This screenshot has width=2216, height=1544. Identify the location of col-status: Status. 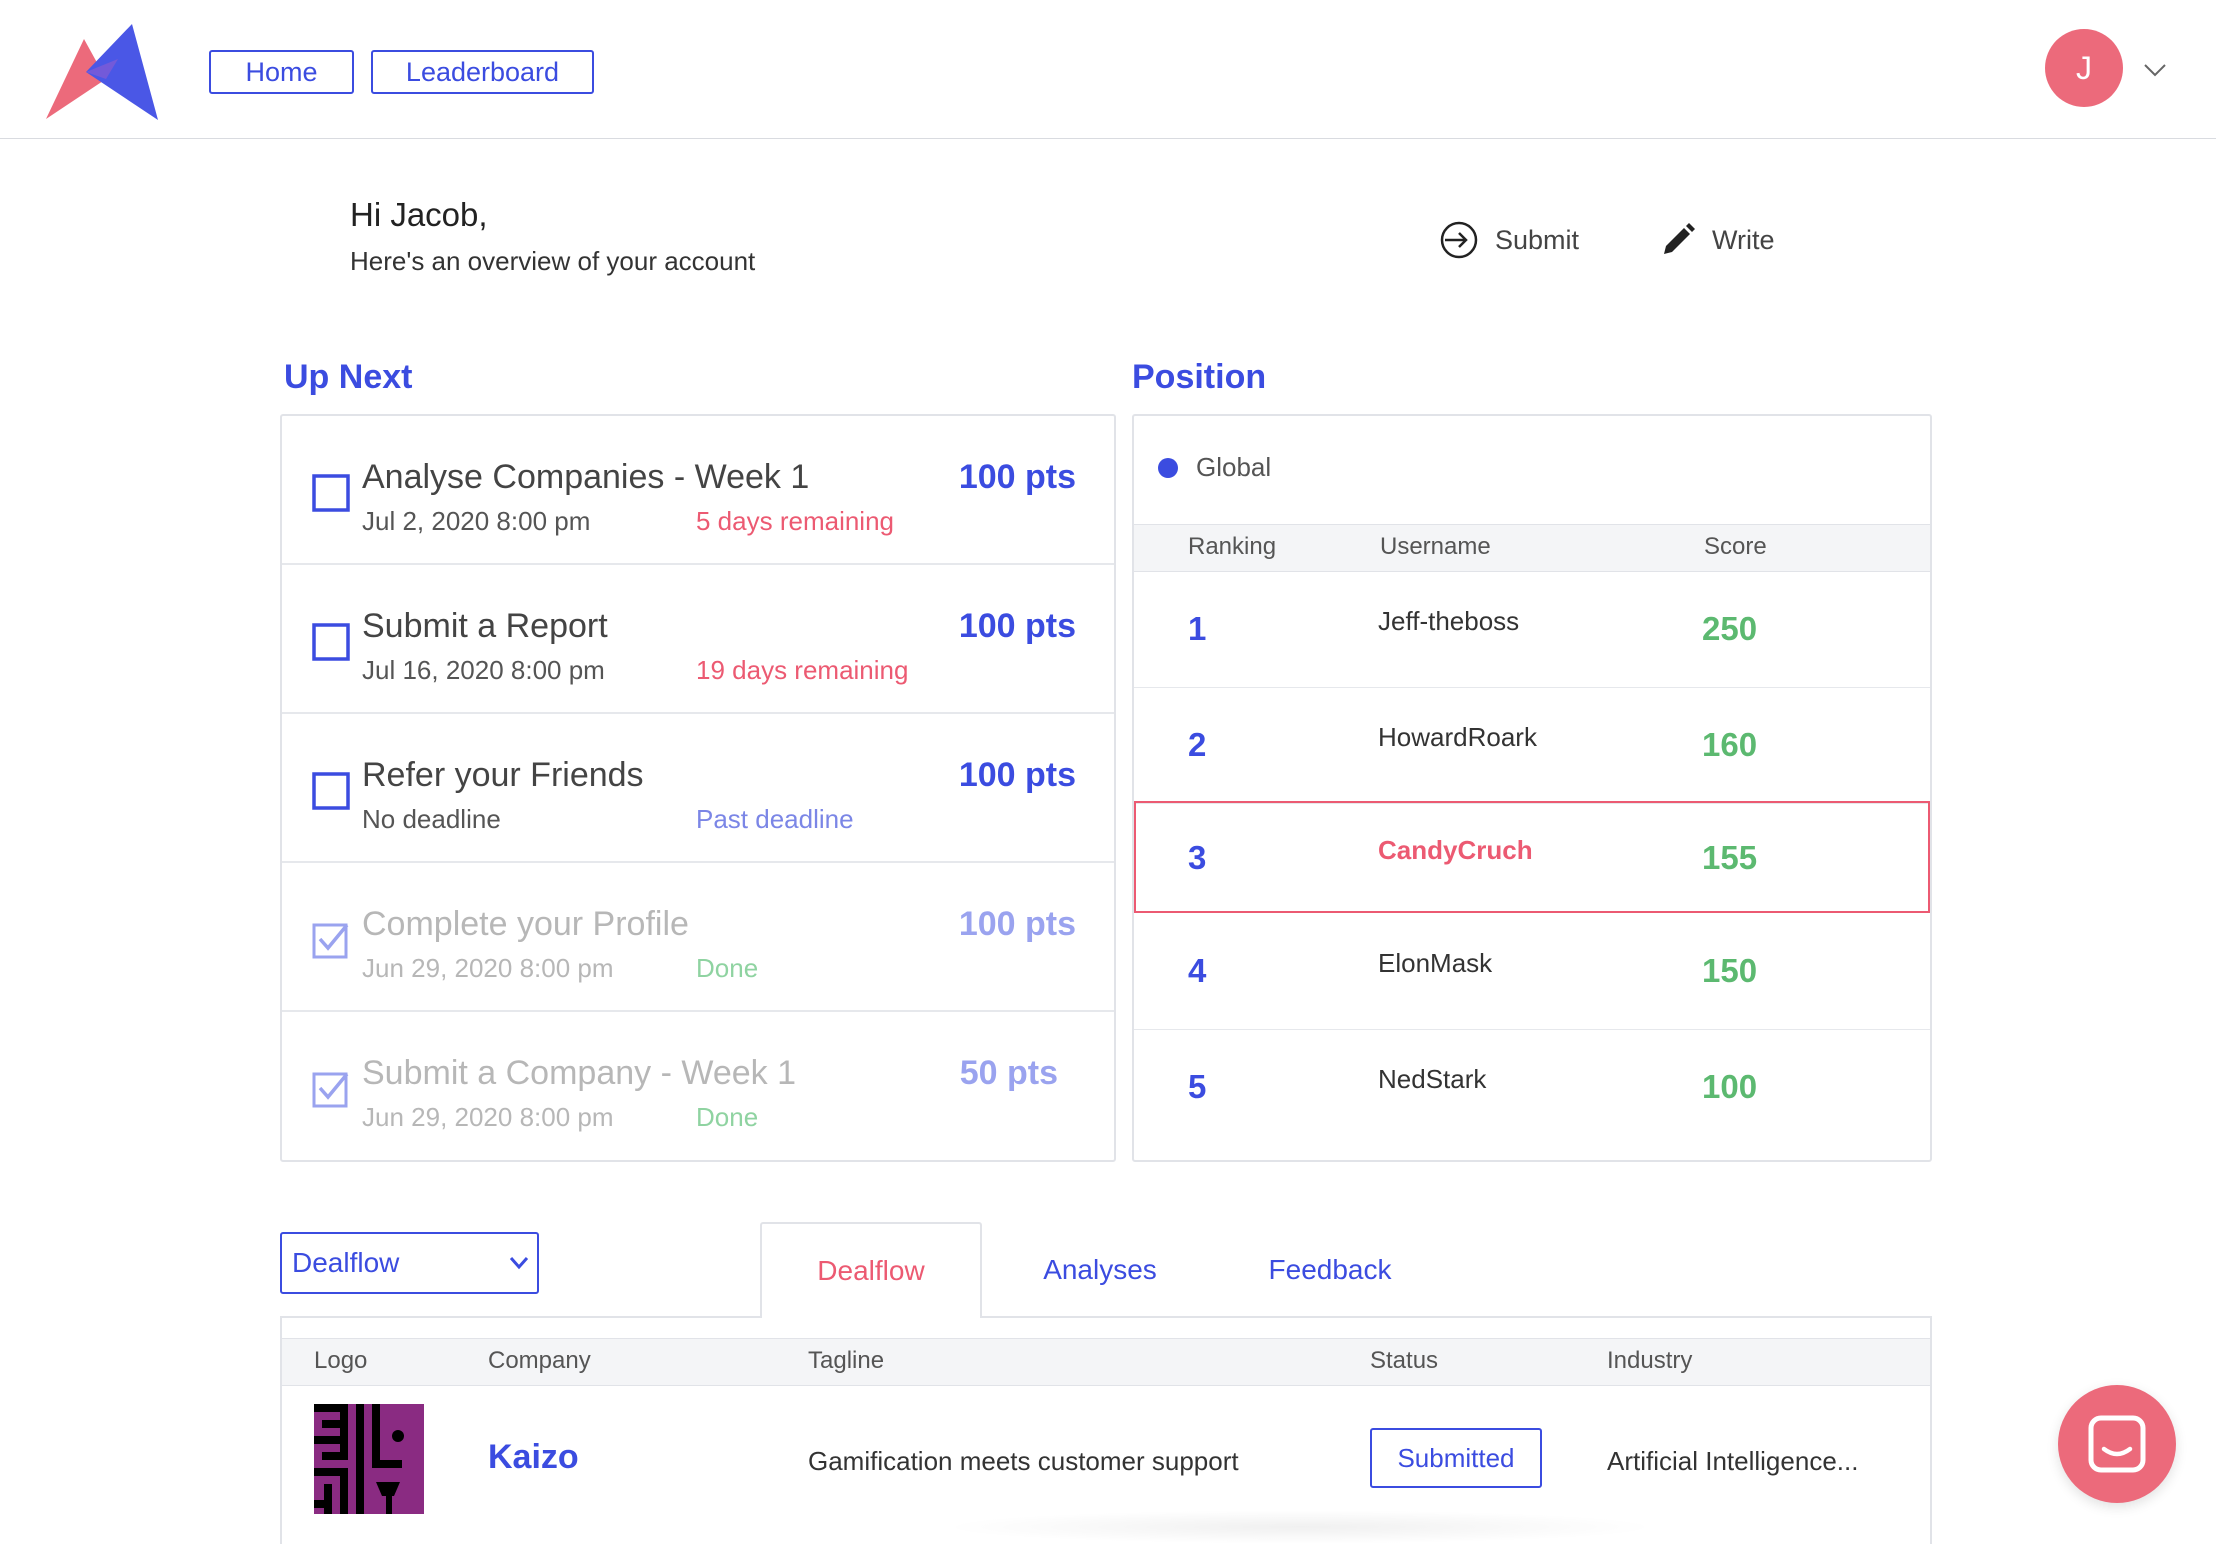
(1404, 1360).